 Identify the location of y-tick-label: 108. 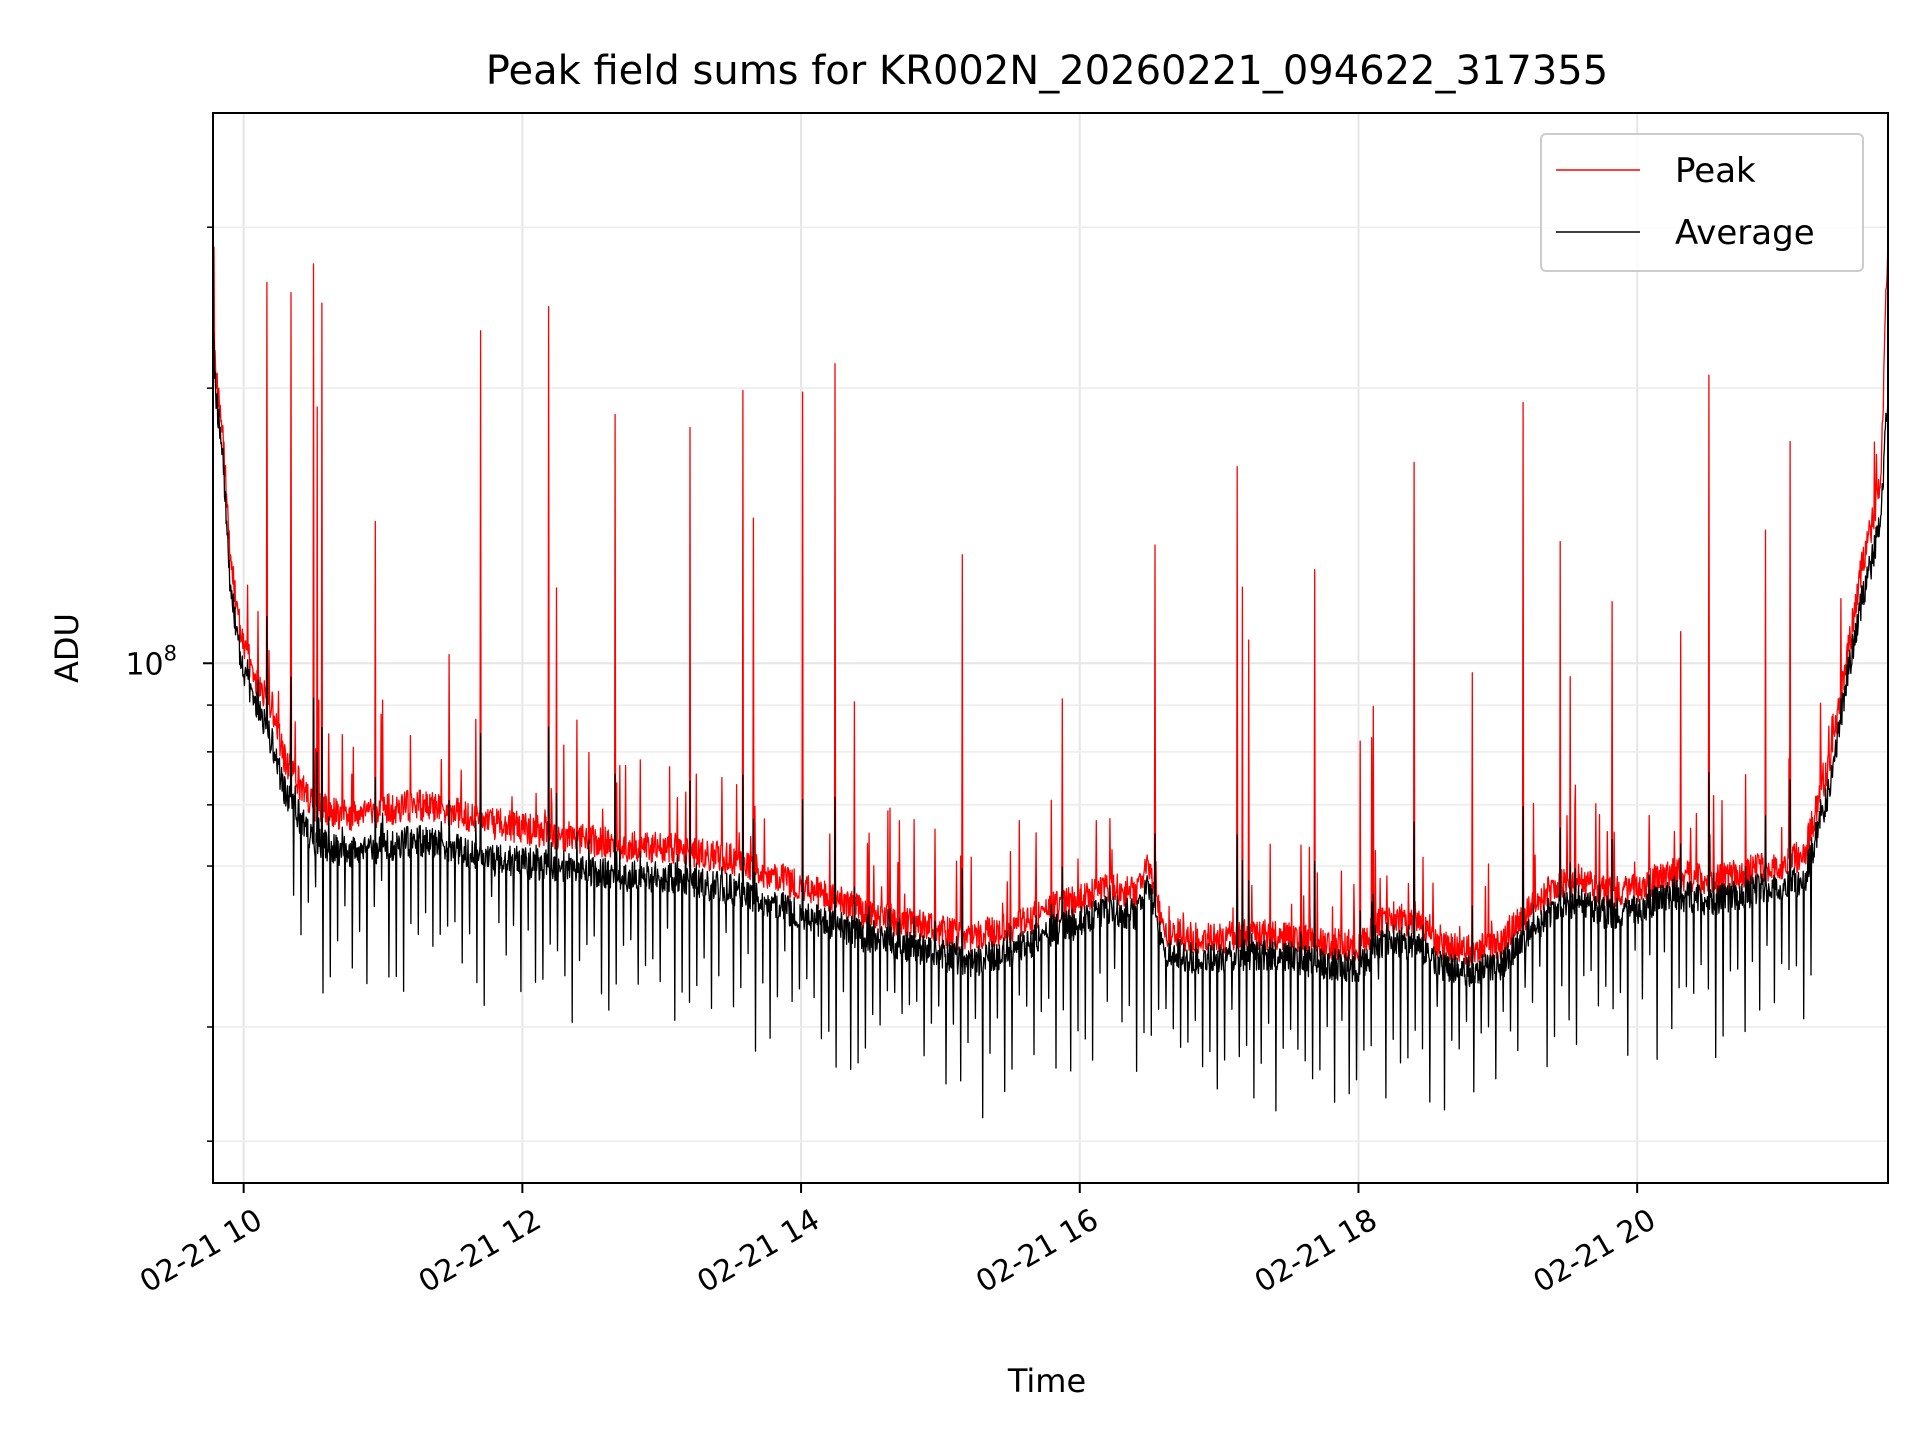
(151, 661).